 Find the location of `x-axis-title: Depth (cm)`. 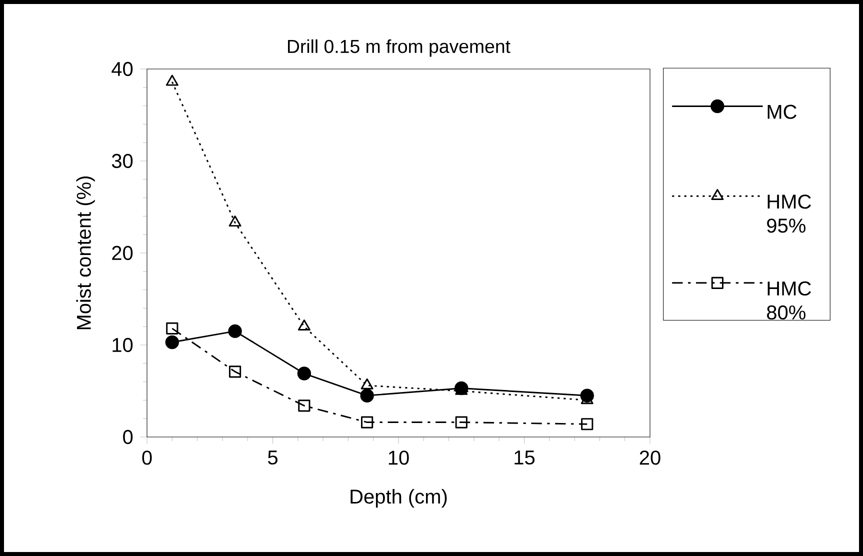

x-axis-title: Depth (cm) is located at coordinates (398, 498).